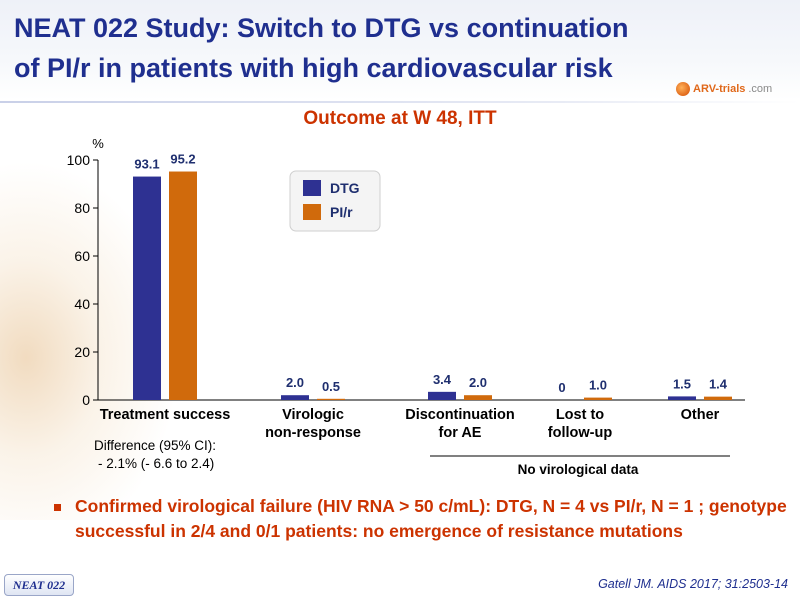 Image resolution: width=800 pixels, height=600 pixels. I want to click on logo-text-main: ARV-trials, so click(719, 89).